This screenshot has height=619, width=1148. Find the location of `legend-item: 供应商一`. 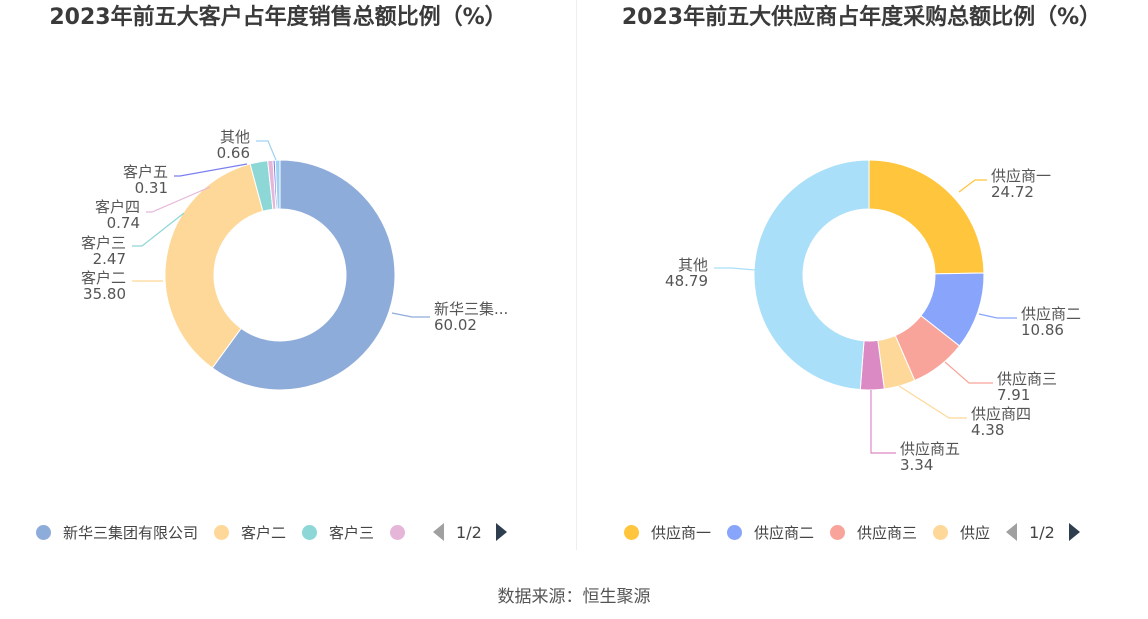

legend-item: 供应商一 is located at coordinates (667, 532).